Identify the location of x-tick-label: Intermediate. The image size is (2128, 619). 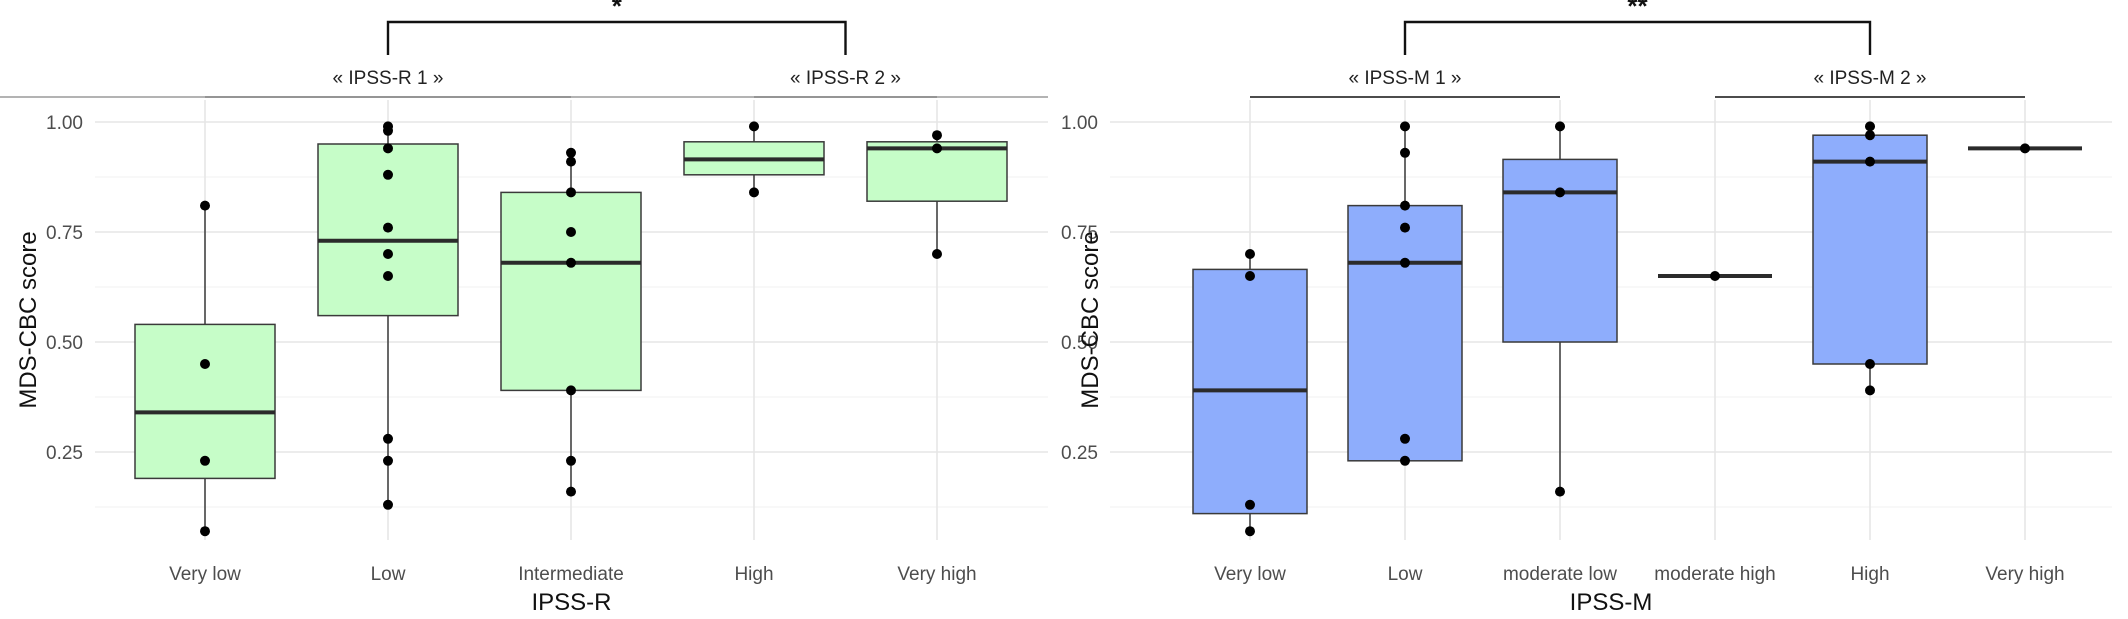
(571, 574).